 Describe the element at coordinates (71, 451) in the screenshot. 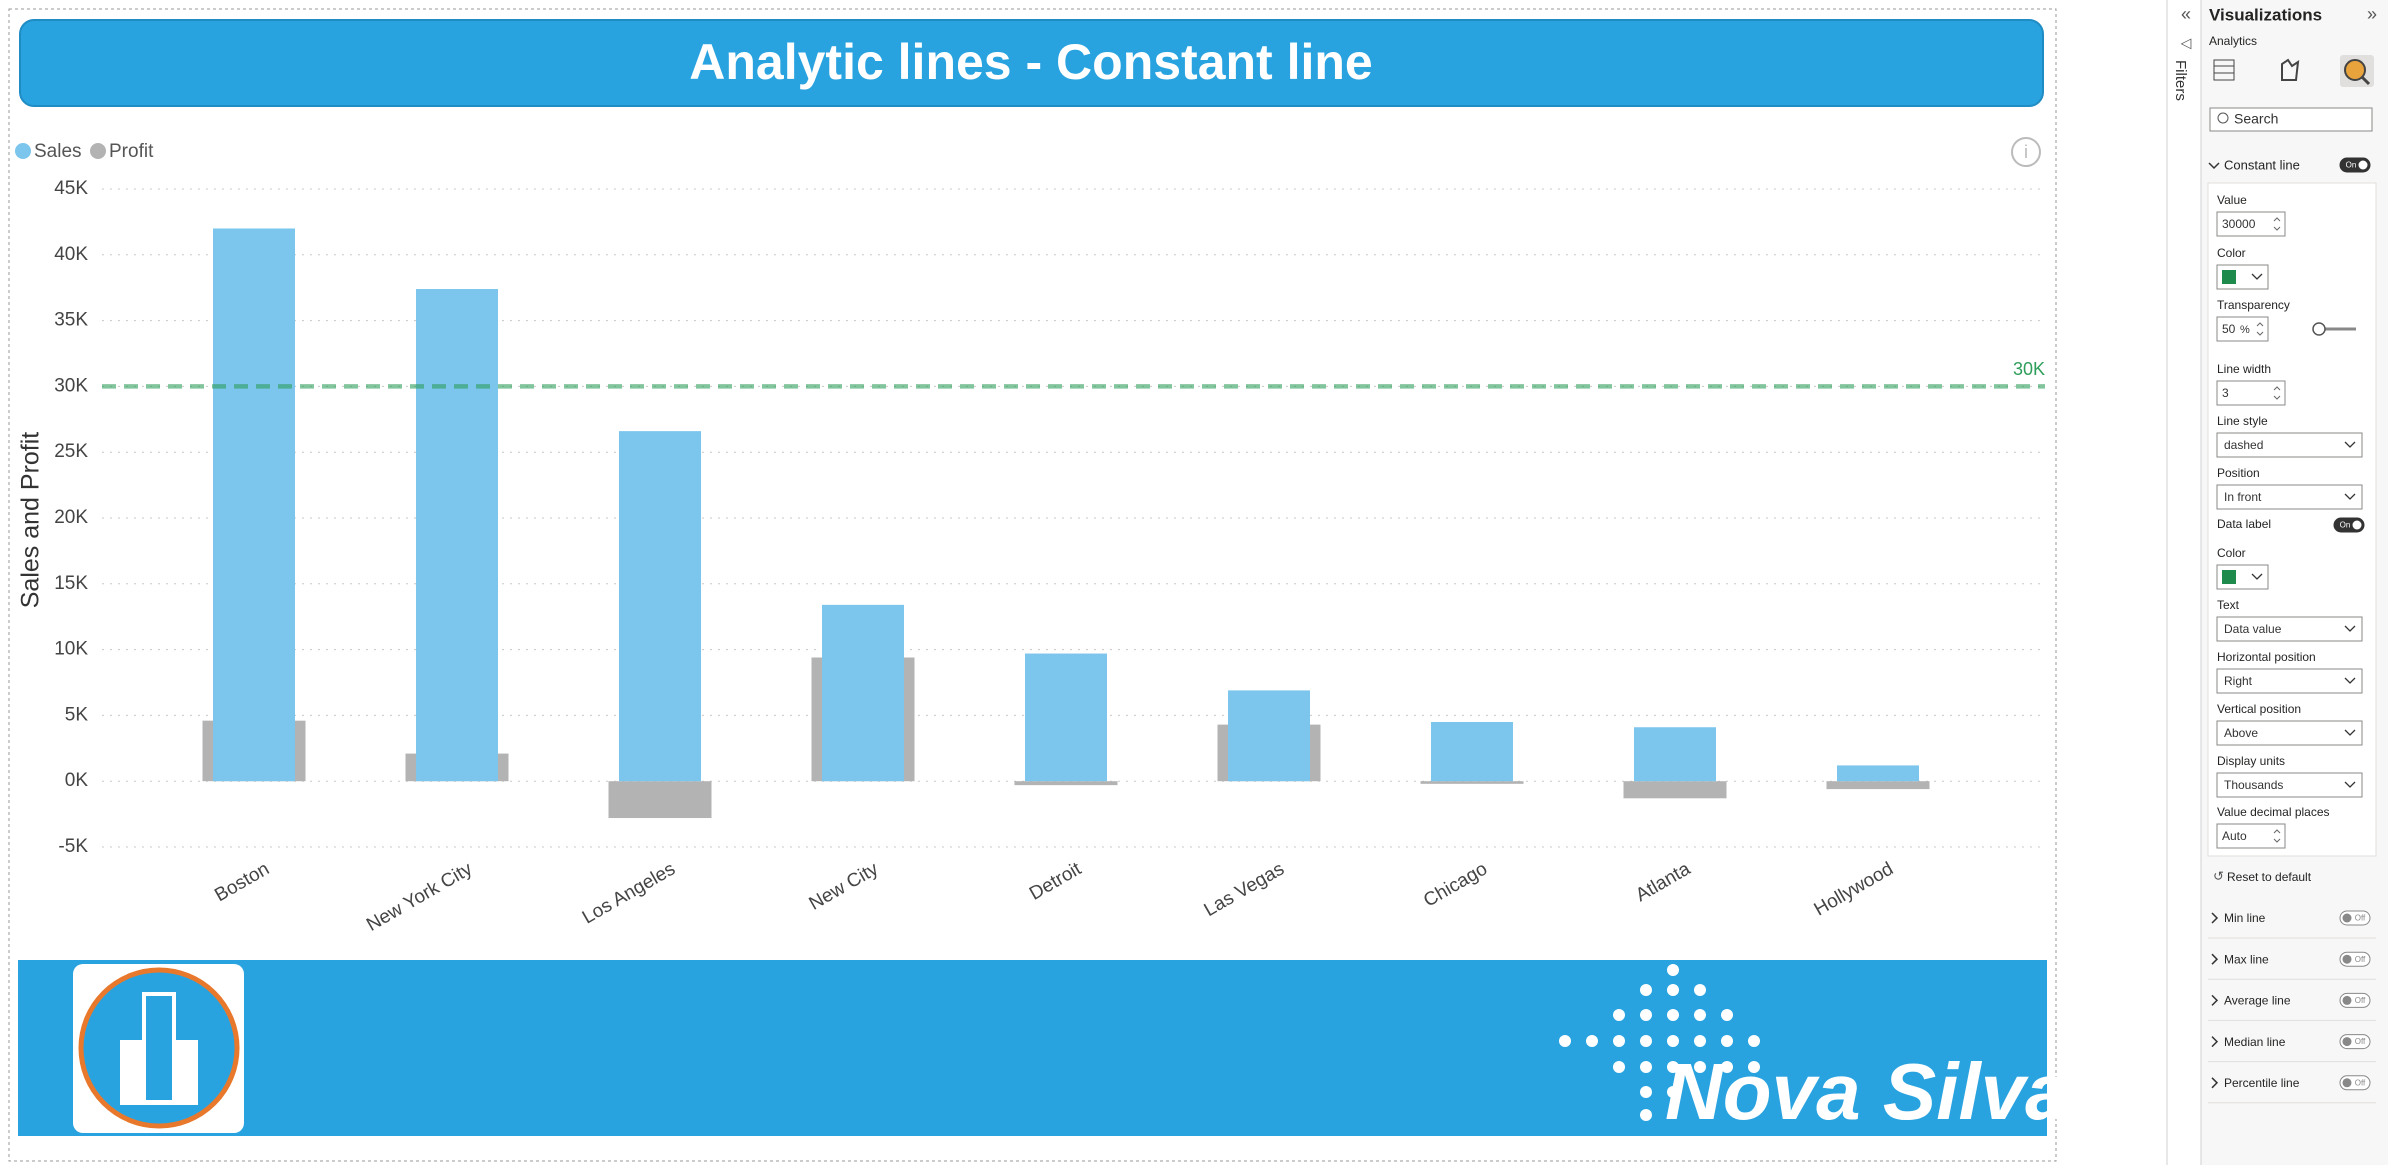

I see `y-tick-label: 25K` at that location.